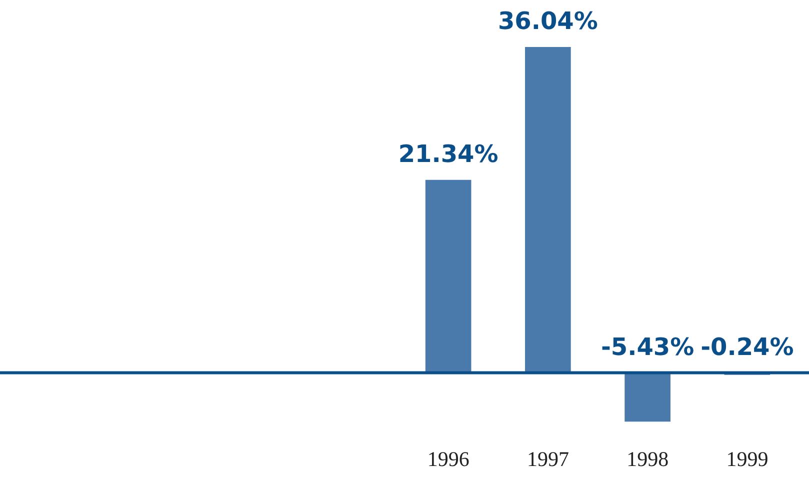  Describe the element at coordinates (647, 346) in the screenshot. I see `data-label: -5.43%` at that location.